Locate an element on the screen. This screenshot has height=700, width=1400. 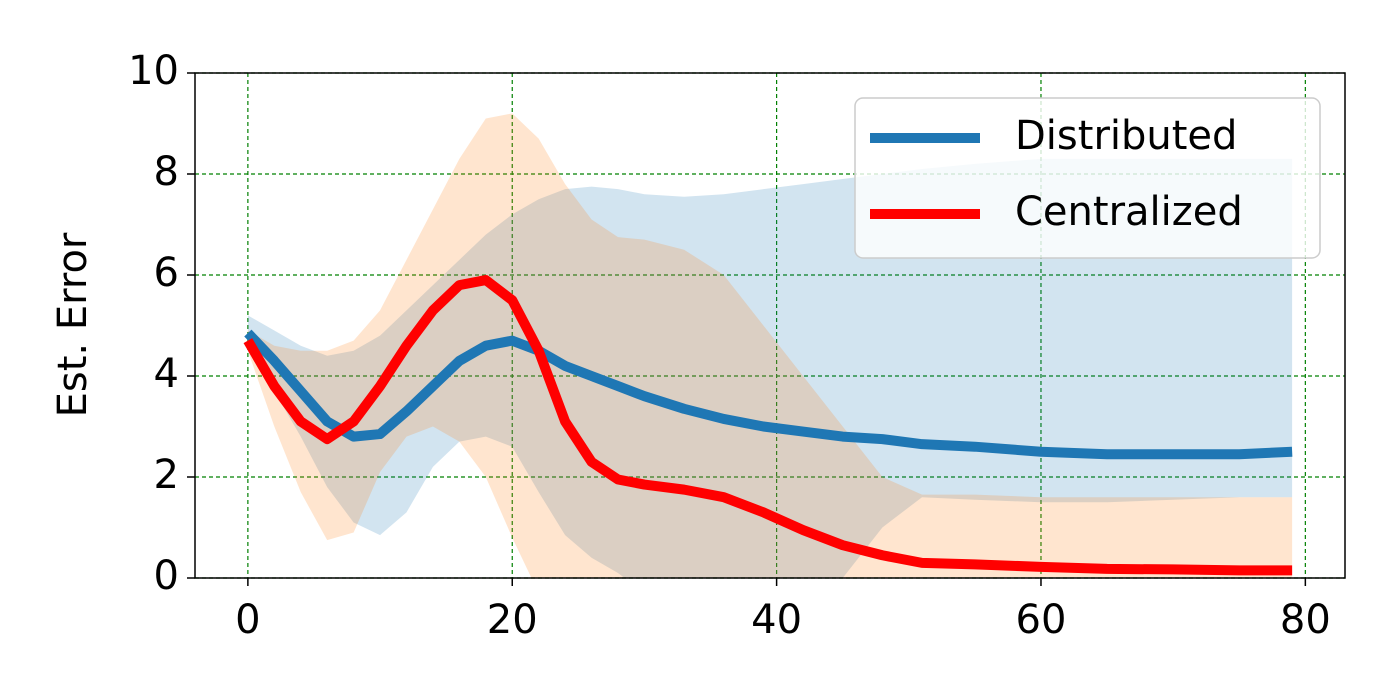
x-tick-label: 40 is located at coordinates (776, 620).